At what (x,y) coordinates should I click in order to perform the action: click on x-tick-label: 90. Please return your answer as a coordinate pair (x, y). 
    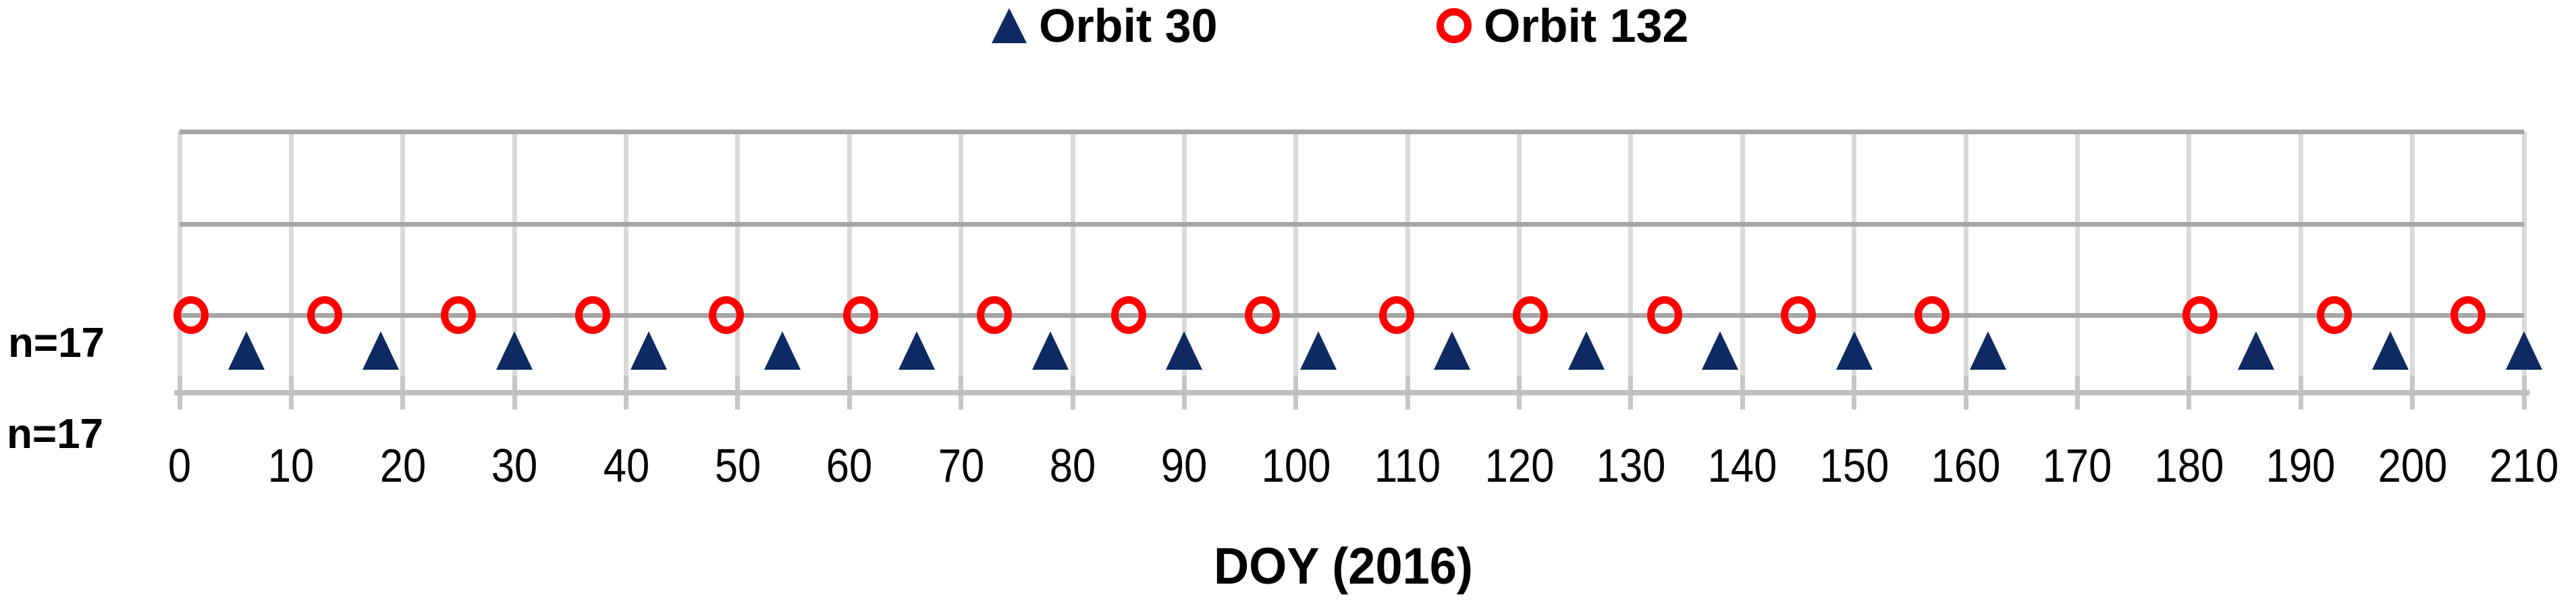
    Looking at the image, I should click on (1184, 465).